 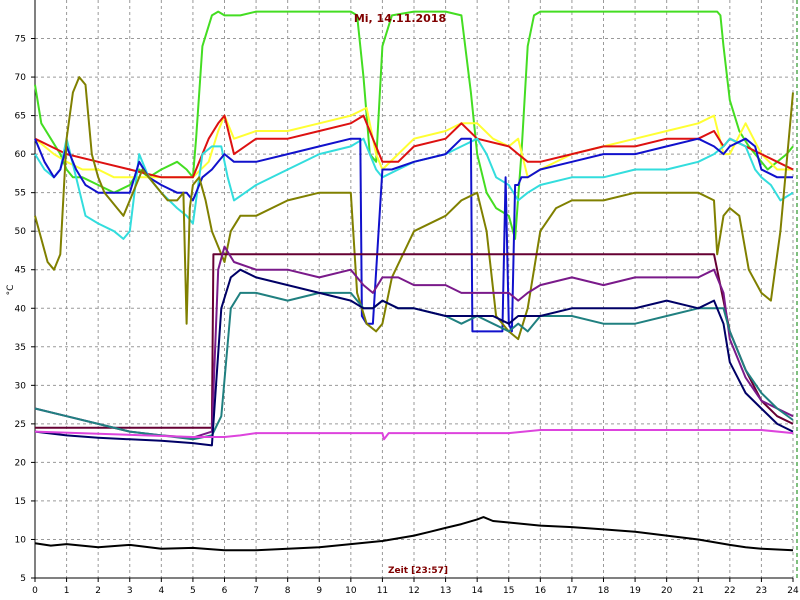 What do you see at coordinates (413, 591) in the screenshot?
I see `x-tick-label: 12` at bounding box center [413, 591].